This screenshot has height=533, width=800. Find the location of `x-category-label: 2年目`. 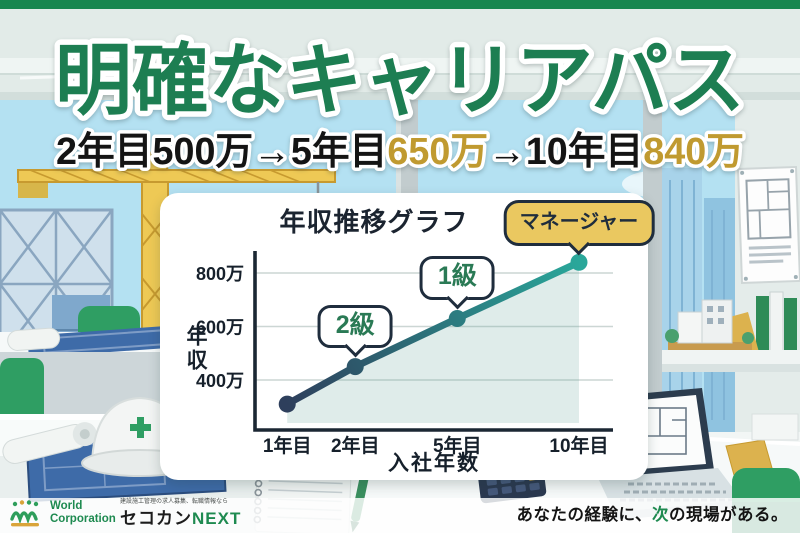

x-category-label: 2年目 is located at coordinates (355, 445).